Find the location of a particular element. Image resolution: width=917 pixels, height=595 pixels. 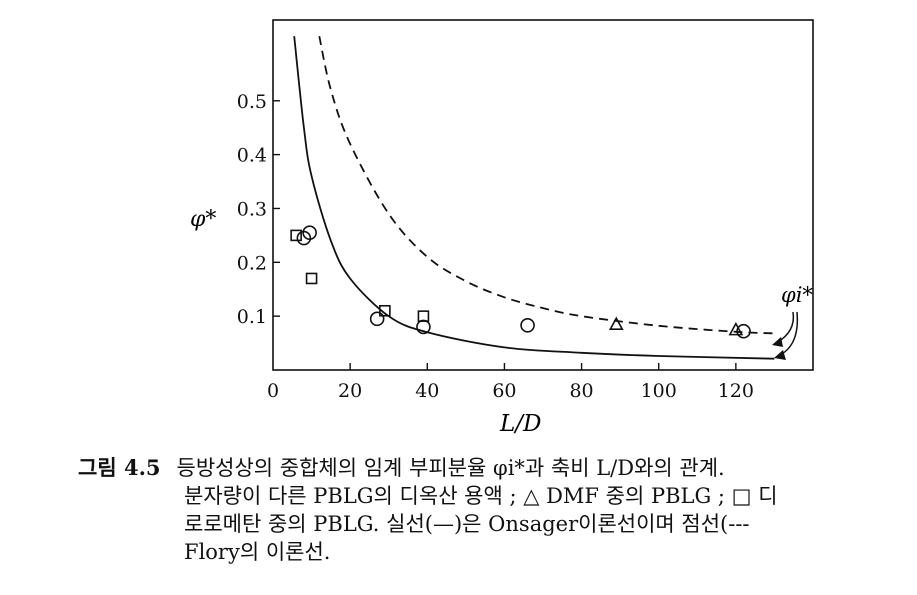

x-tick-label: 60 is located at coordinates (504, 391).